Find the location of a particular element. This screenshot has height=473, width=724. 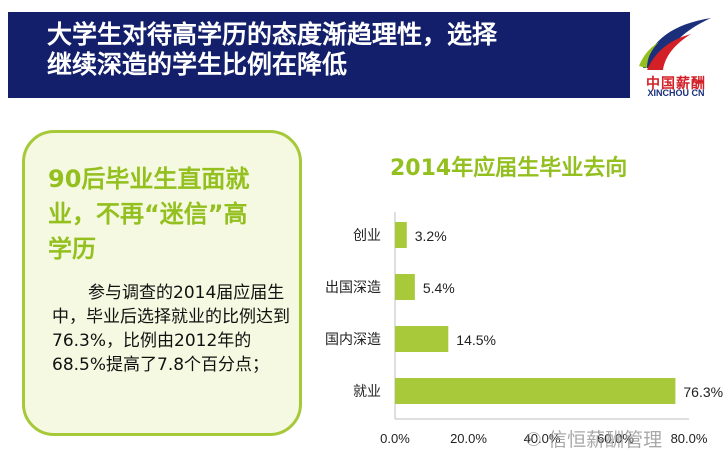

x-tick-label-4: 80.0% is located at coordinates (689, 438).